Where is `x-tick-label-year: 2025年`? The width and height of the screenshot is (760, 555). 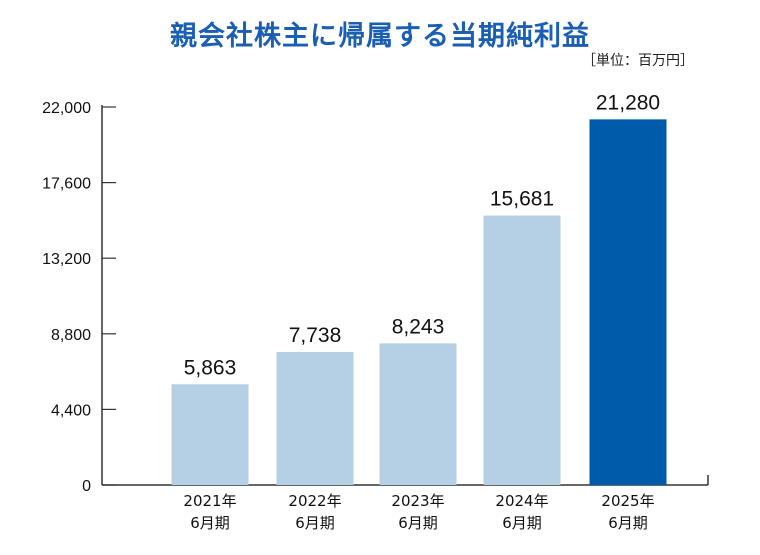 x-tick-label-year: 2025年 is located at coordinates (627, 501).